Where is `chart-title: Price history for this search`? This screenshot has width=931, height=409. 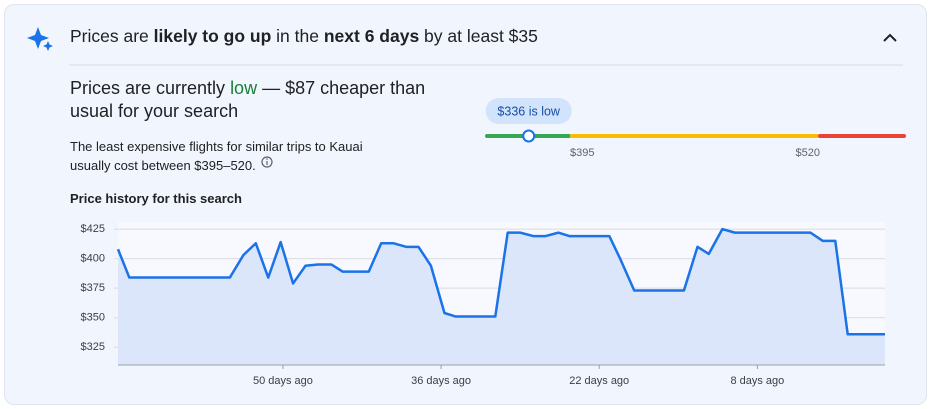
chart-title: Price history for this search is located at coordinates (156, 198).